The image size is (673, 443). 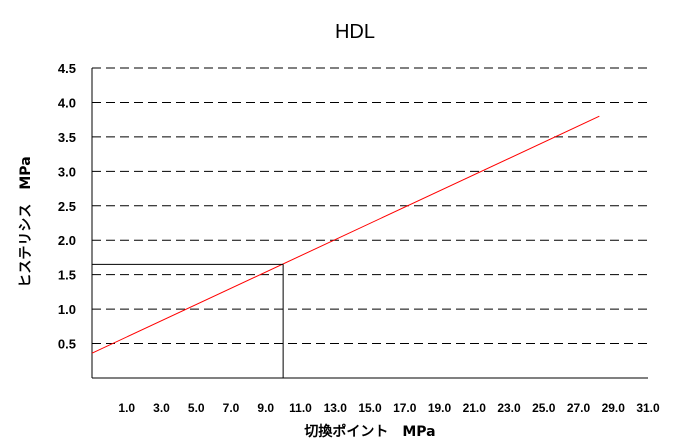 What do you see at coordinates (67, 137) in the screenshot?
I see `y-tick-label: 3.5` at bounding box center [67, 137].